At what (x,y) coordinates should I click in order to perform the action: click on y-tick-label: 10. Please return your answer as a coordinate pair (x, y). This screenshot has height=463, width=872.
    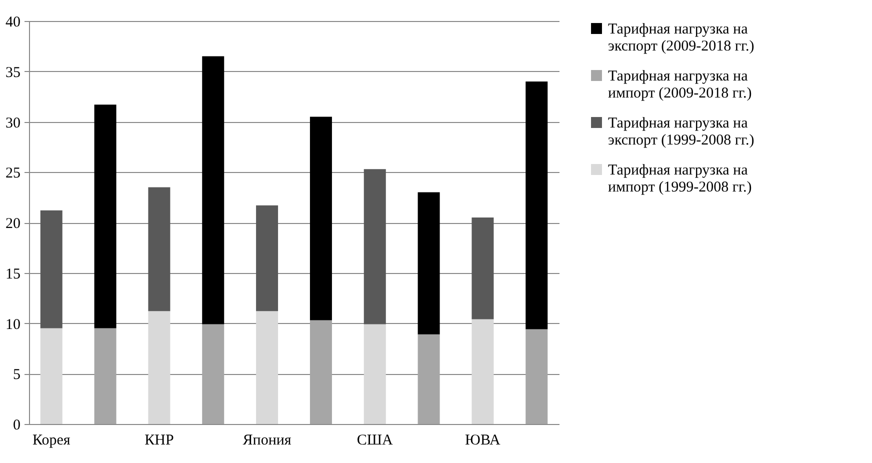
    Looking at the image, I should click on (13, 324).